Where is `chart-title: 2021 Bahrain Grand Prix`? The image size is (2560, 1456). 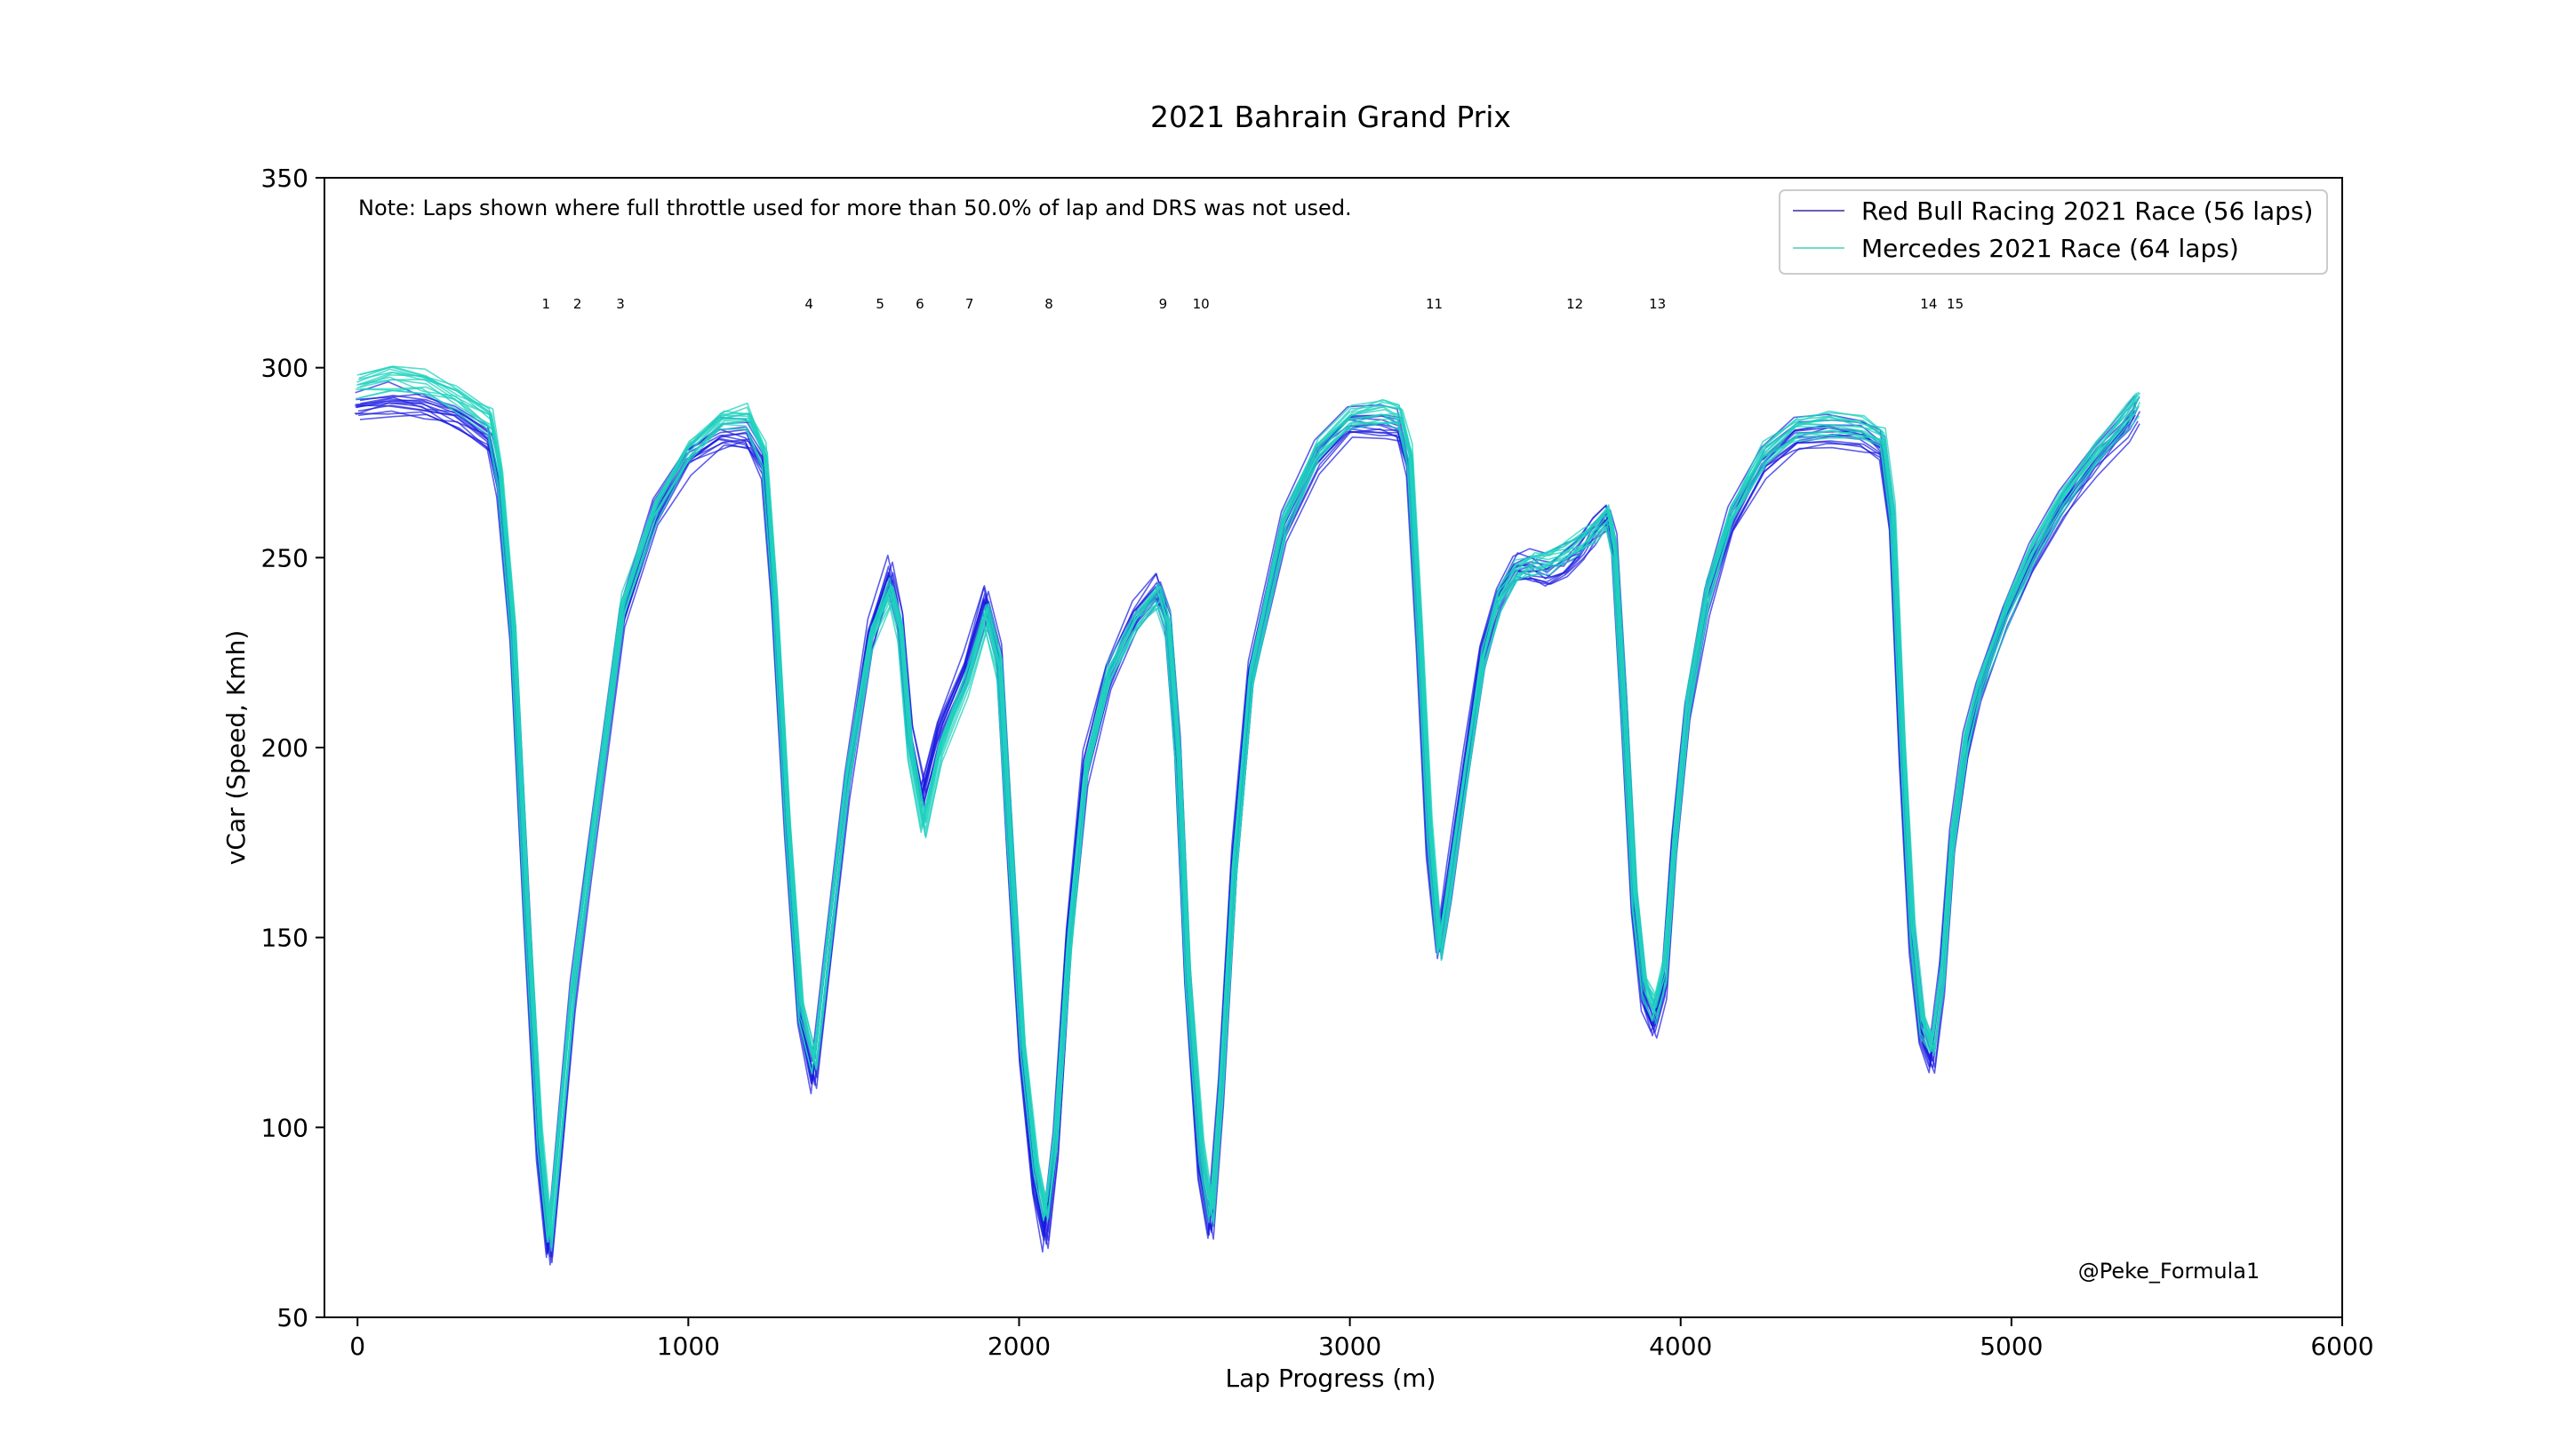
chart-title: 2021 Bahrain Grand Prix is located at coordinates (1330, 117).